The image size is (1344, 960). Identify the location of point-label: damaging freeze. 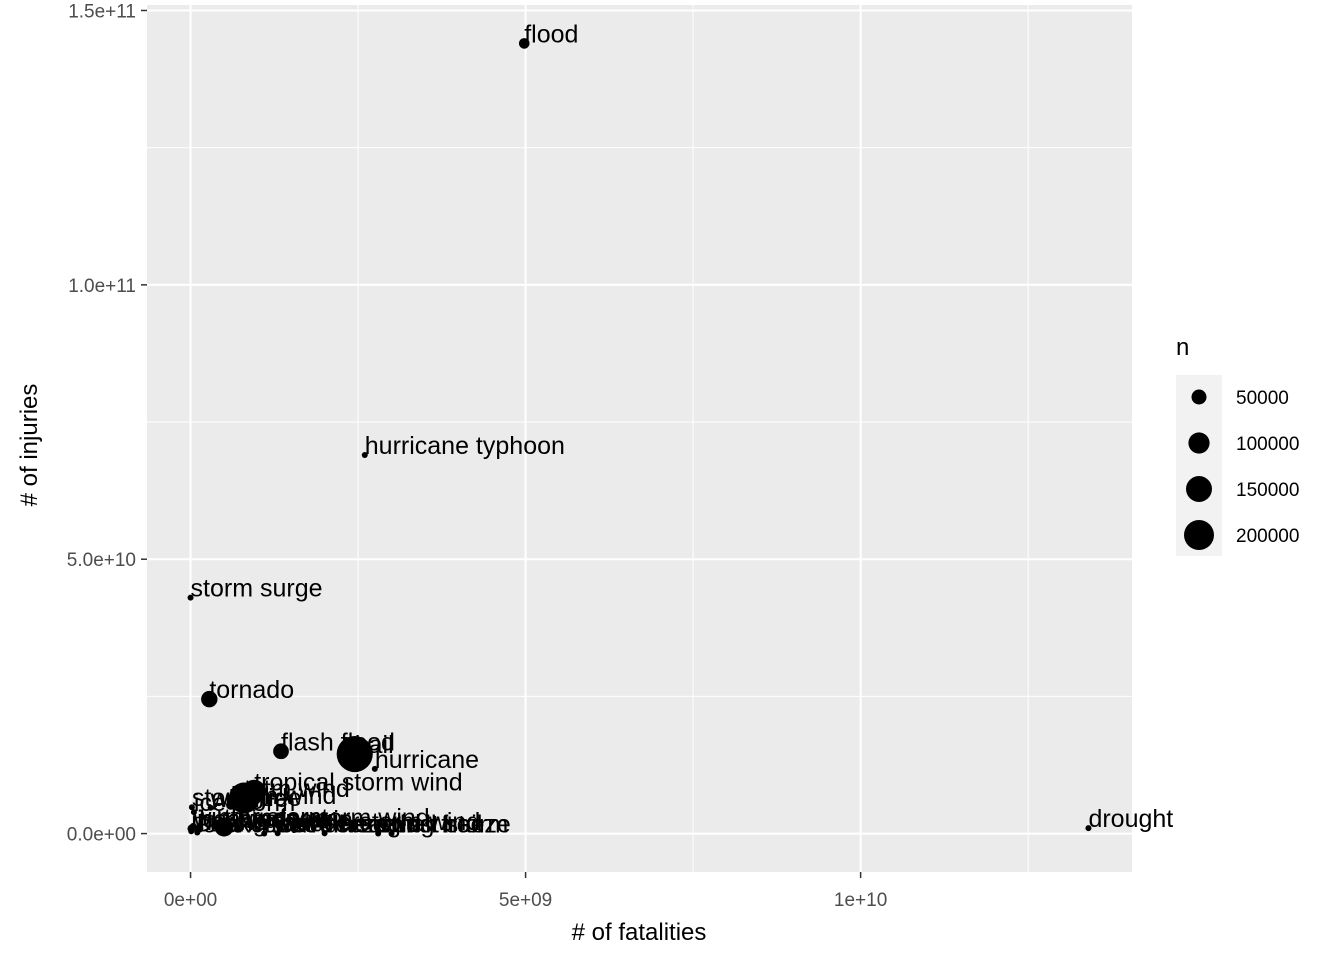
(418, 824).